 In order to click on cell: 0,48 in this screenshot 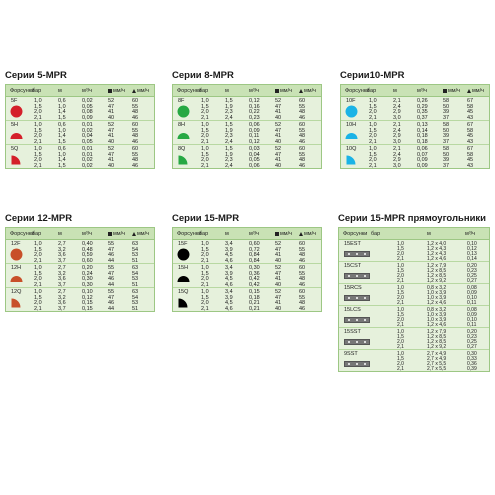, I will do `click(87, 249)`.